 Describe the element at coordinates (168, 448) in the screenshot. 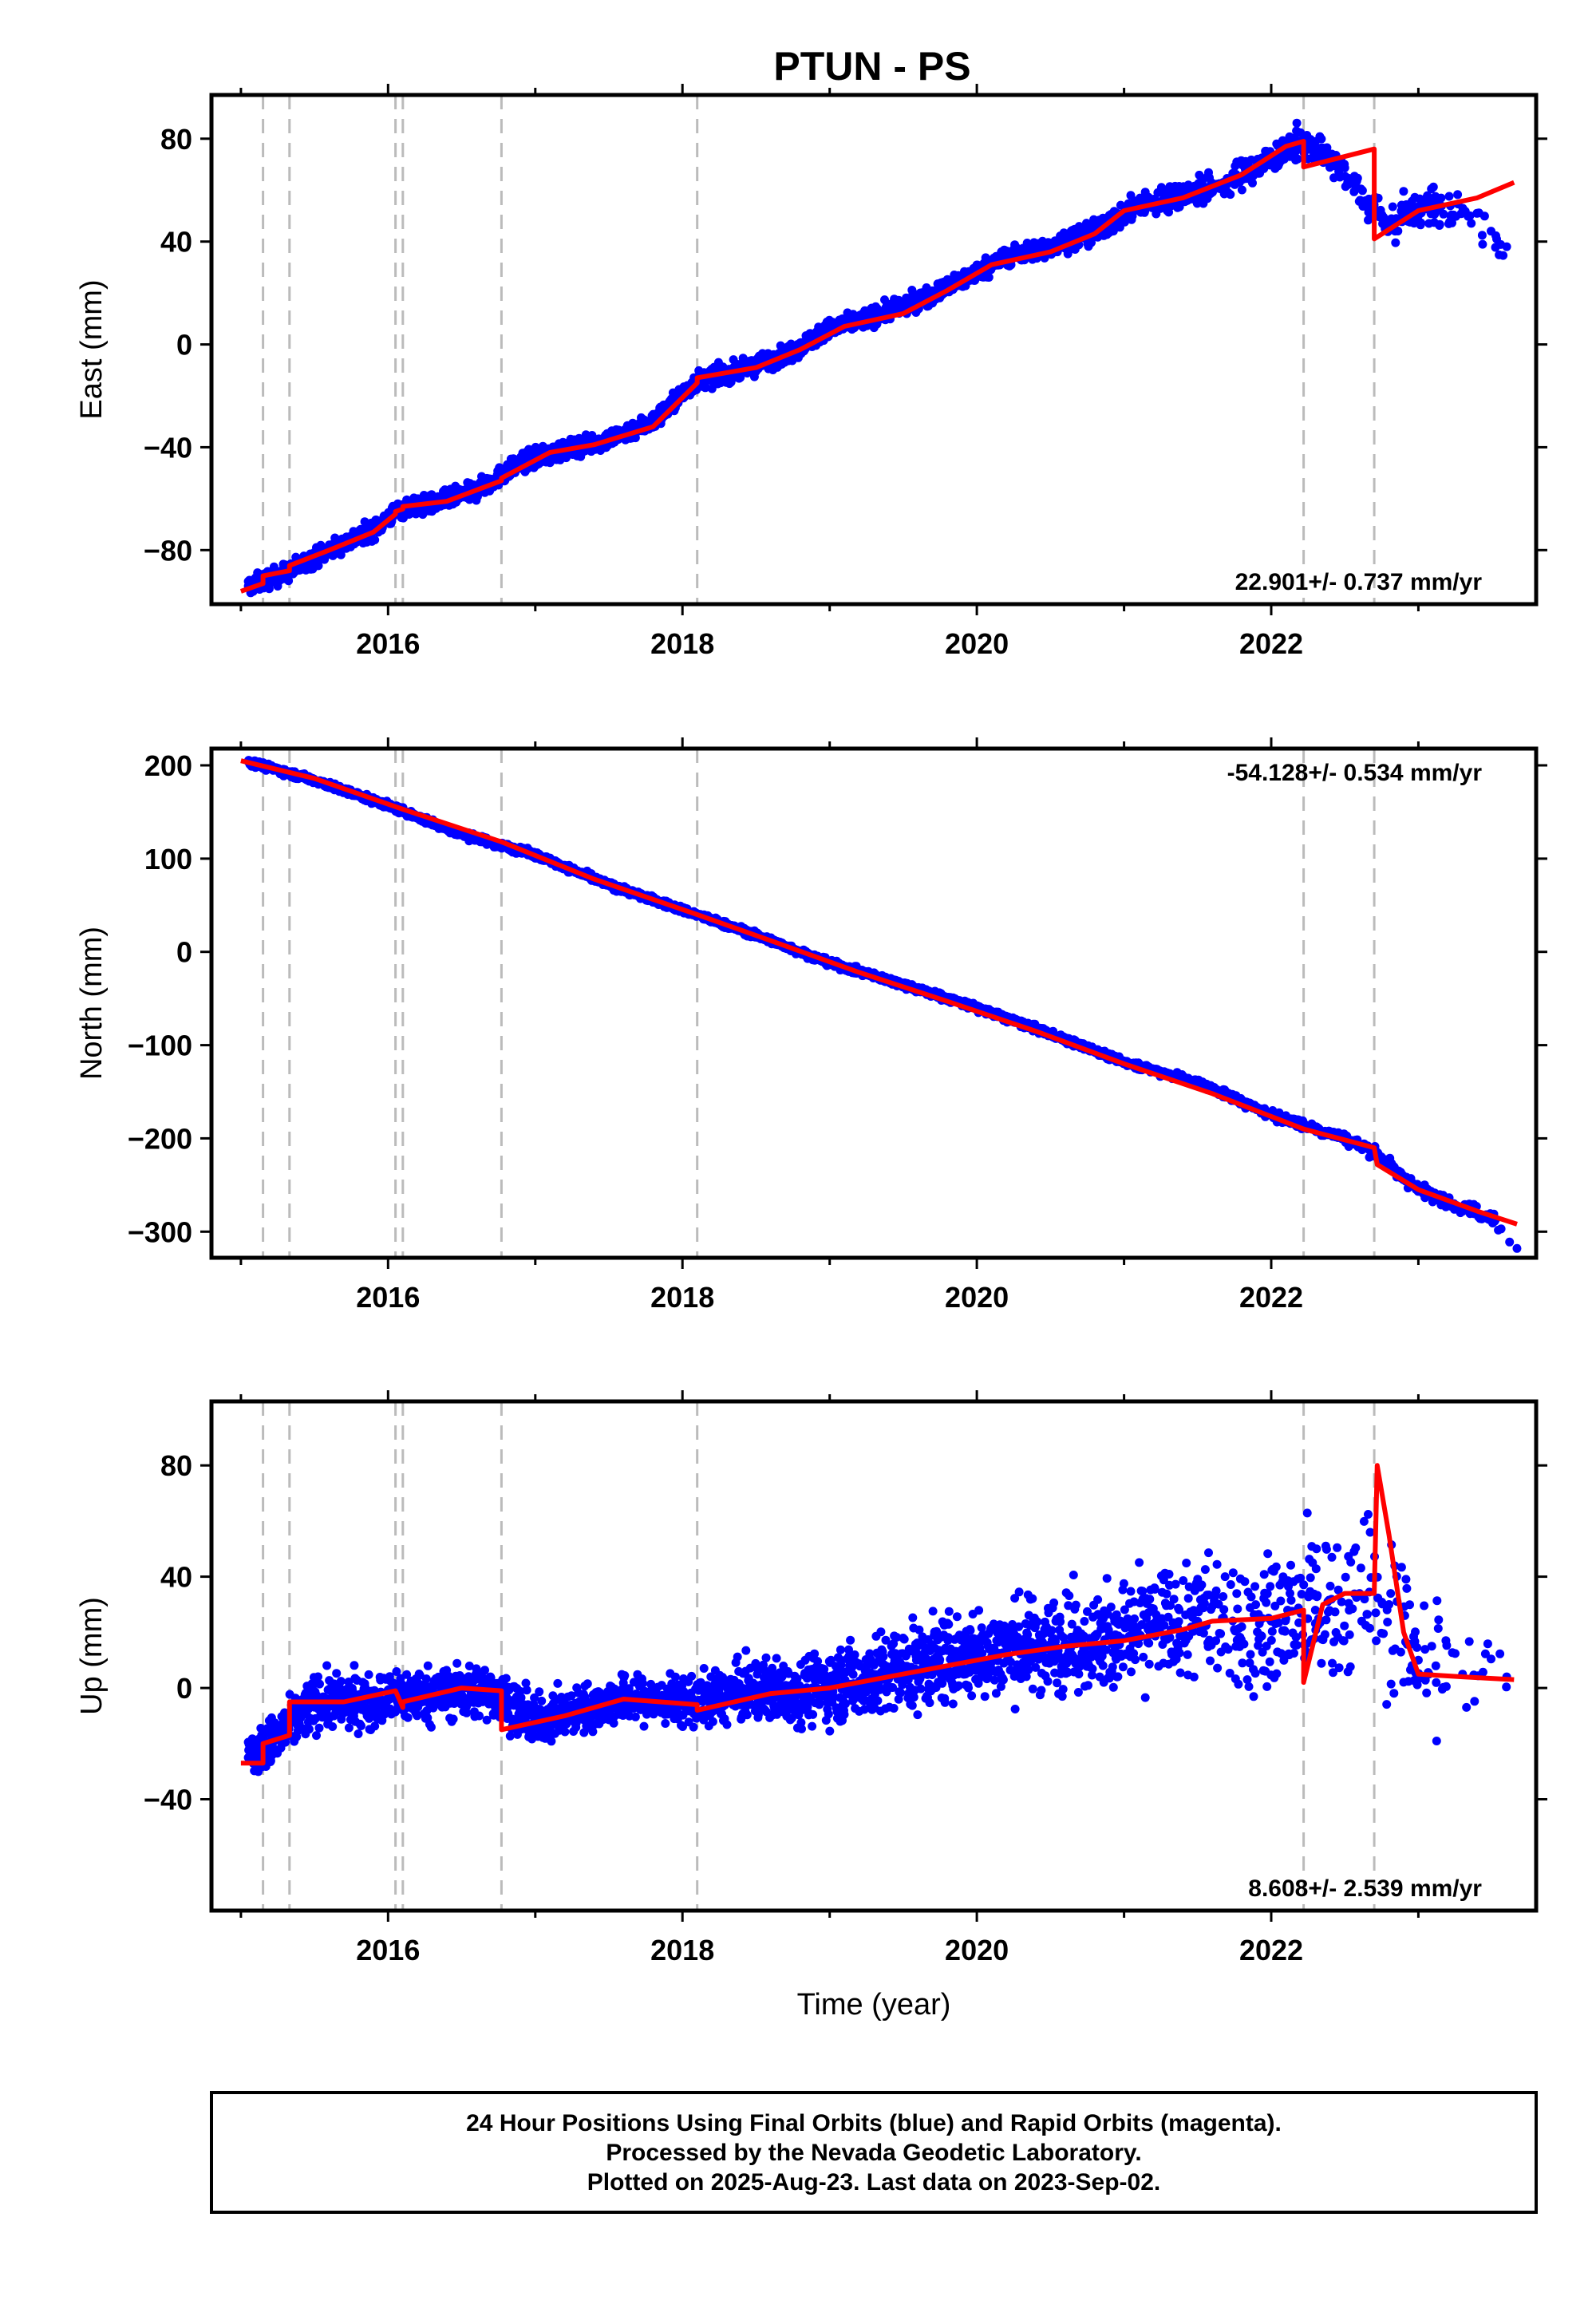

I see `y-tick-label: −40` at that location.